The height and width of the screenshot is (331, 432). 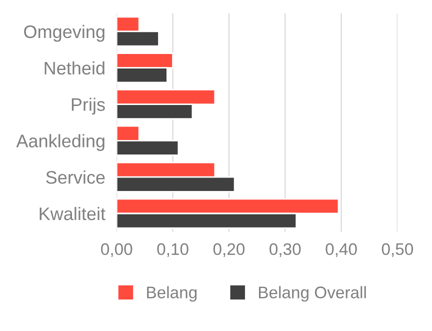 What do you see at coordinates (341, 250) in the screenshot?
I see `x-tick-label: 0,40` at bounding box center [341, 250].